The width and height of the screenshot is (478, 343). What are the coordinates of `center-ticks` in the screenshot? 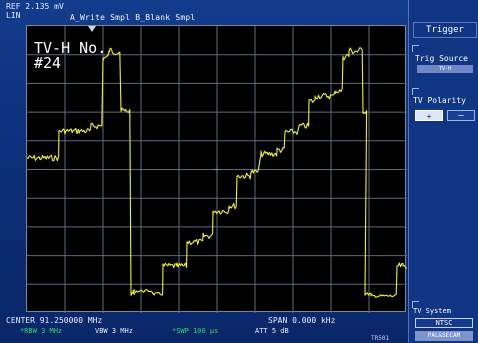 It's located at (217, 169).